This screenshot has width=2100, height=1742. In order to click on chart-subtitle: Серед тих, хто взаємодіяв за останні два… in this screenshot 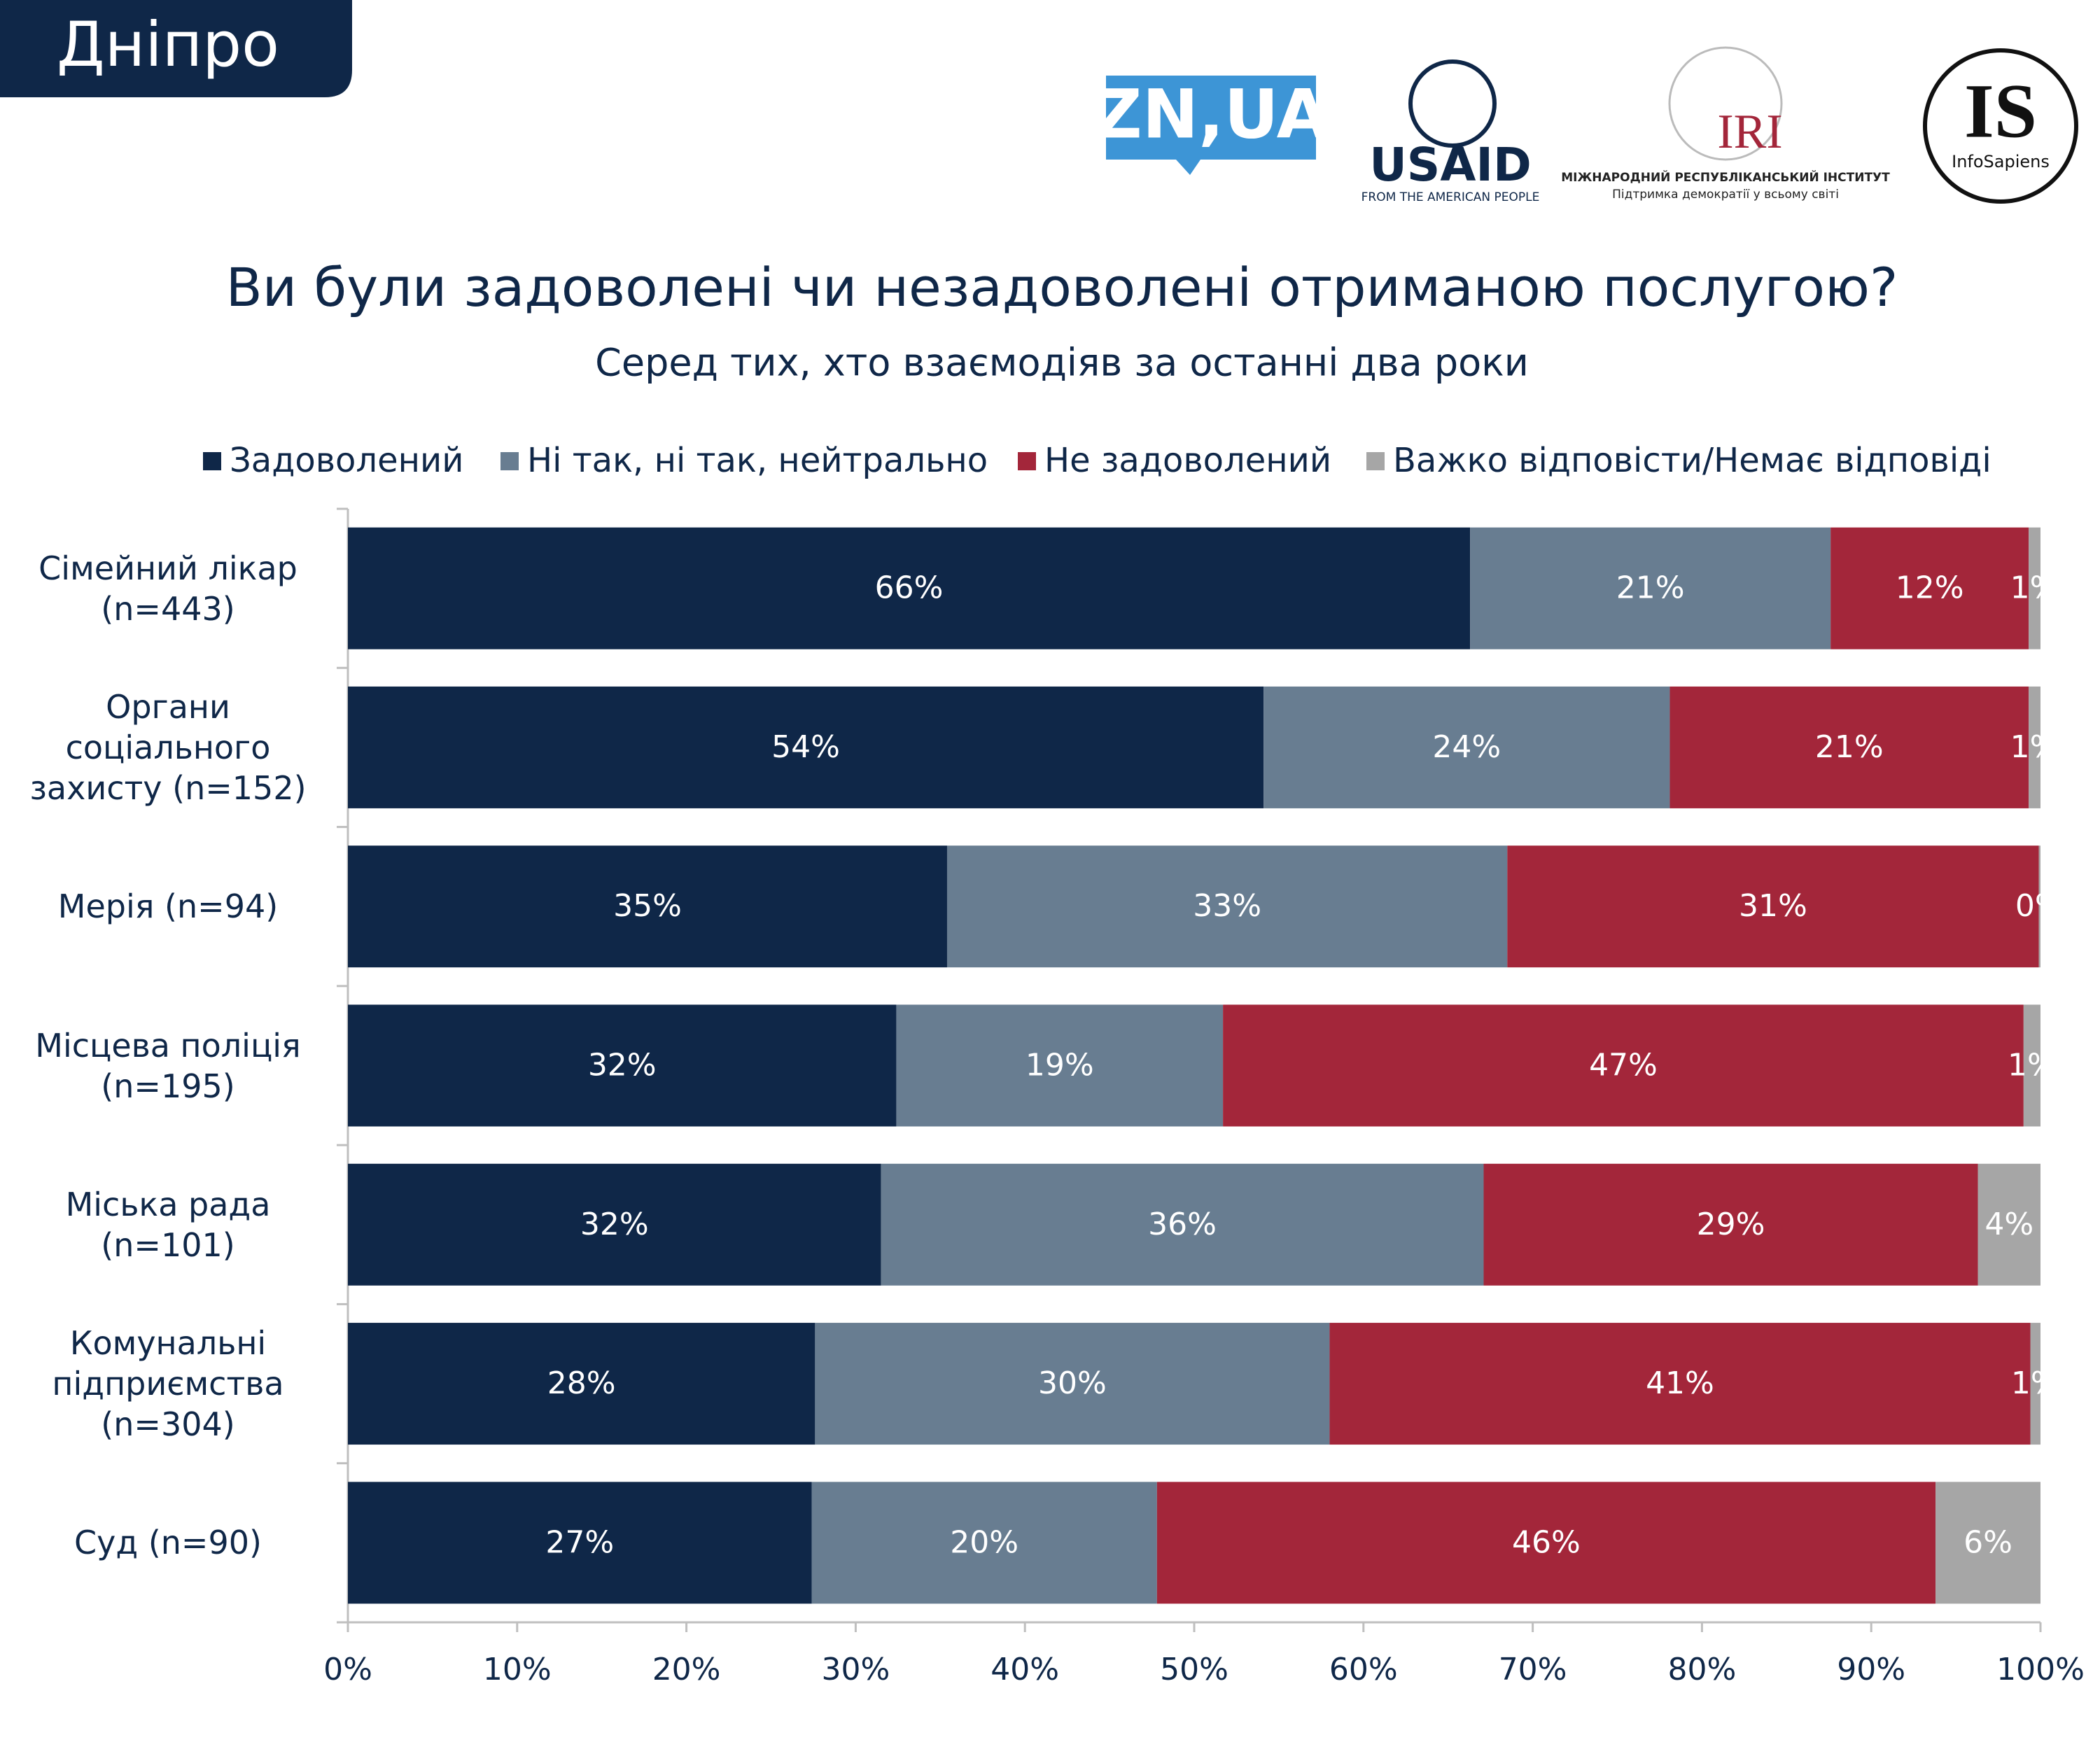, I will do `click(1062, 363)`.